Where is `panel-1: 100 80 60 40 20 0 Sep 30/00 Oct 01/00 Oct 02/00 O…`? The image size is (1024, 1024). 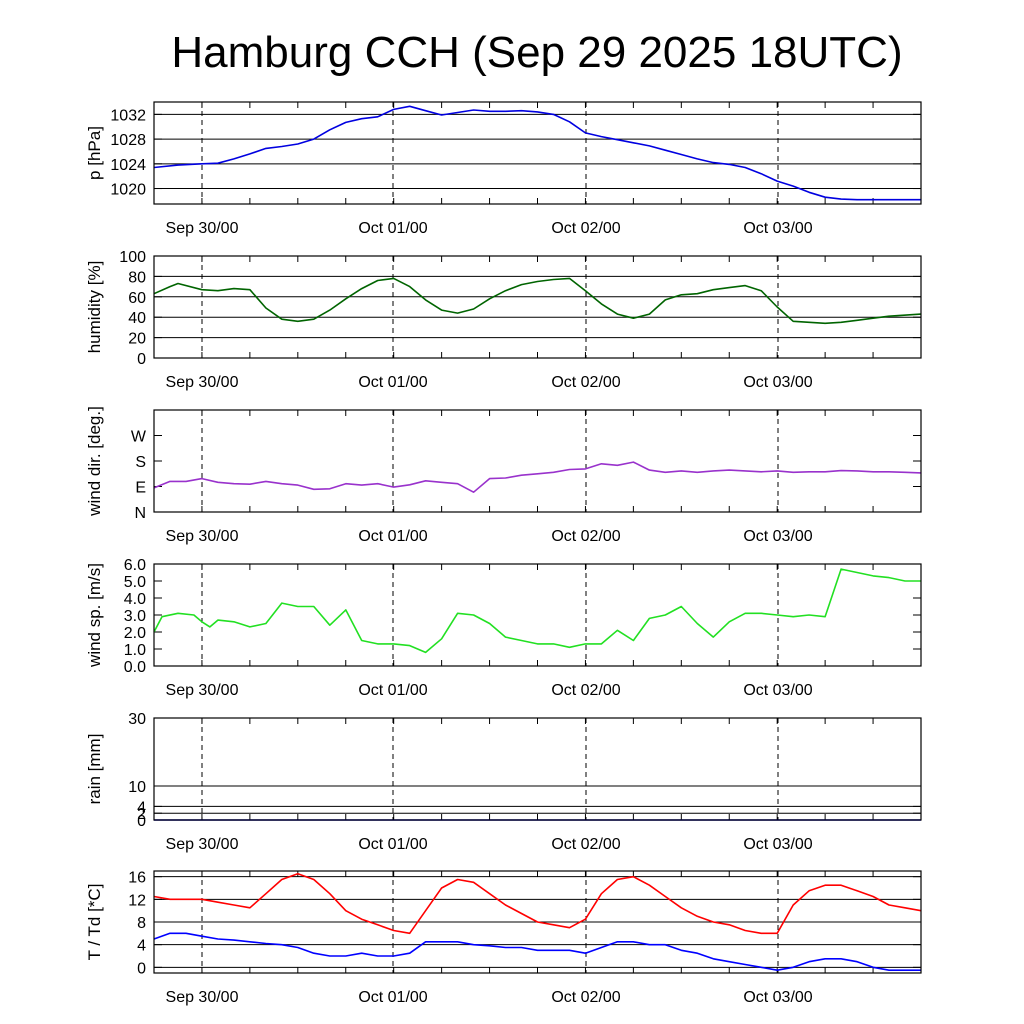 panel-1: 100 80 60 40 20 0 Sep 30/00 Oct 01/00 Oct 02/00 O… is located at coordinates (503, 320).